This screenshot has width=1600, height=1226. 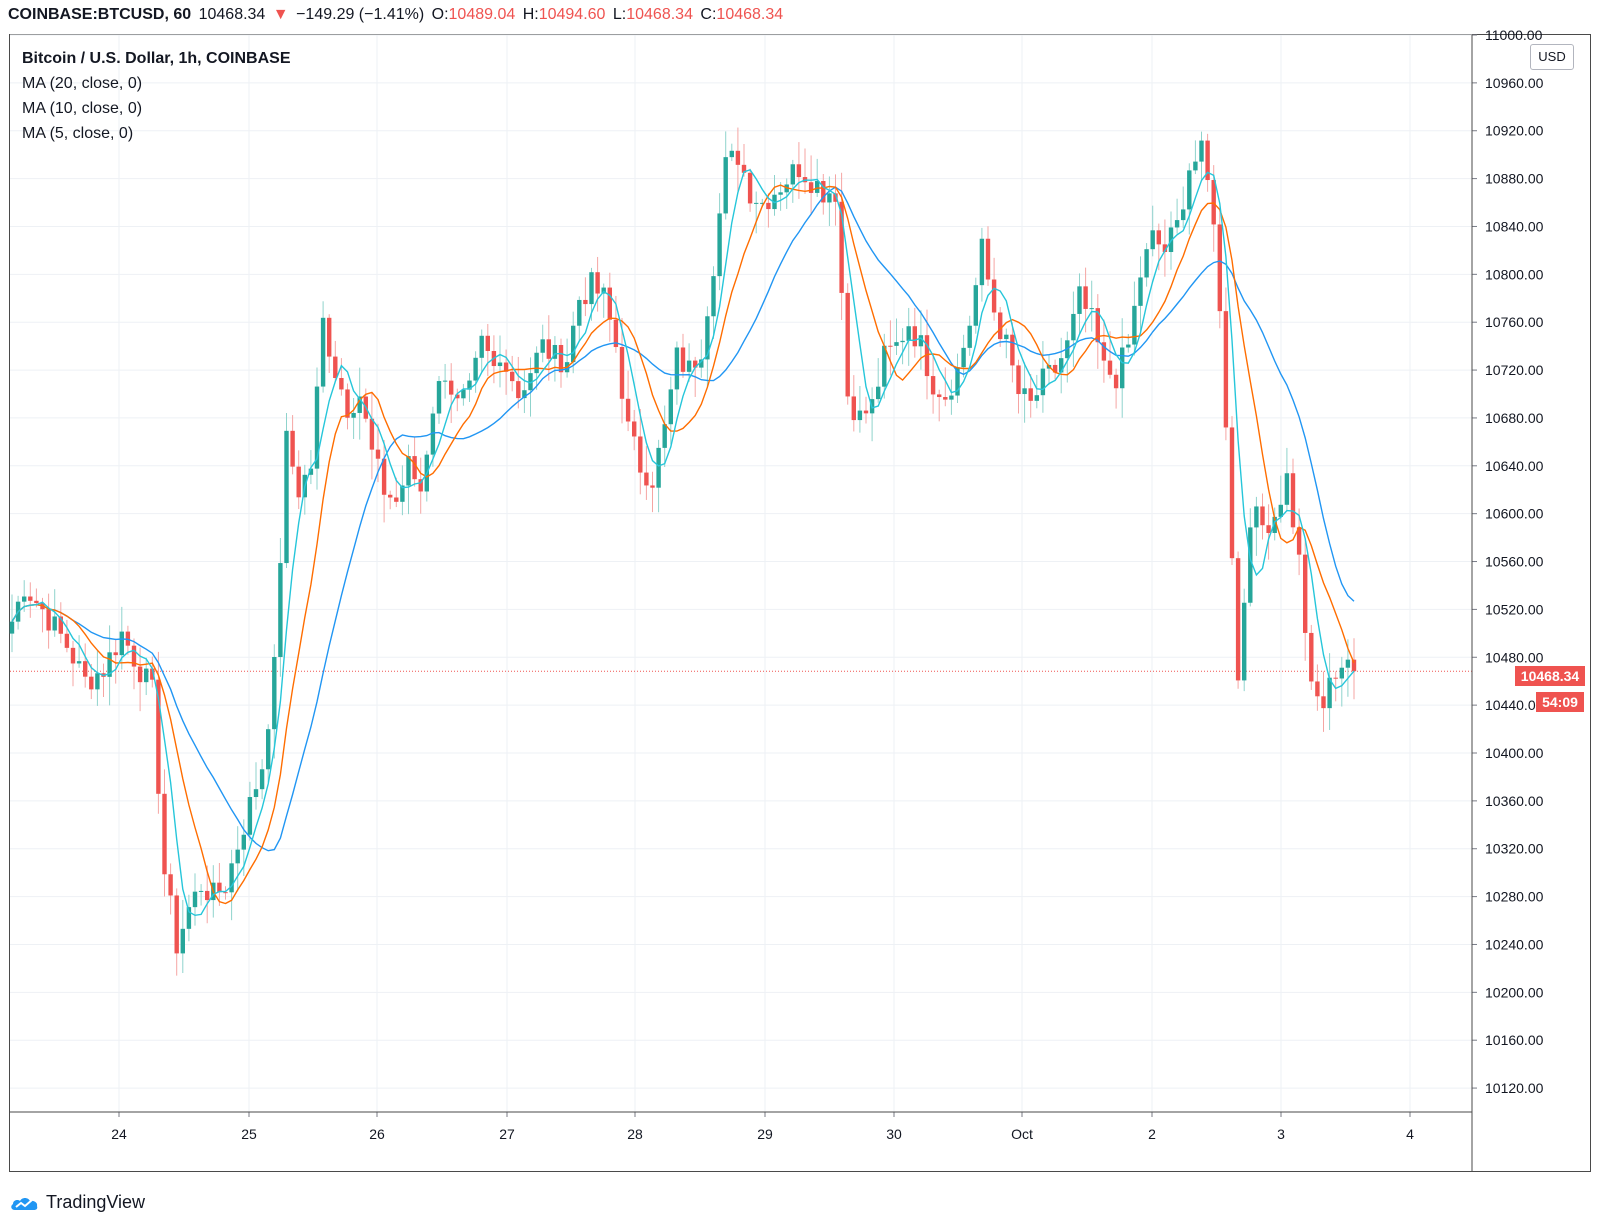 What do you see at coordinates (619, 14) in the screenshot?
I see `low-label: L:` at bounding box center [619, 14].